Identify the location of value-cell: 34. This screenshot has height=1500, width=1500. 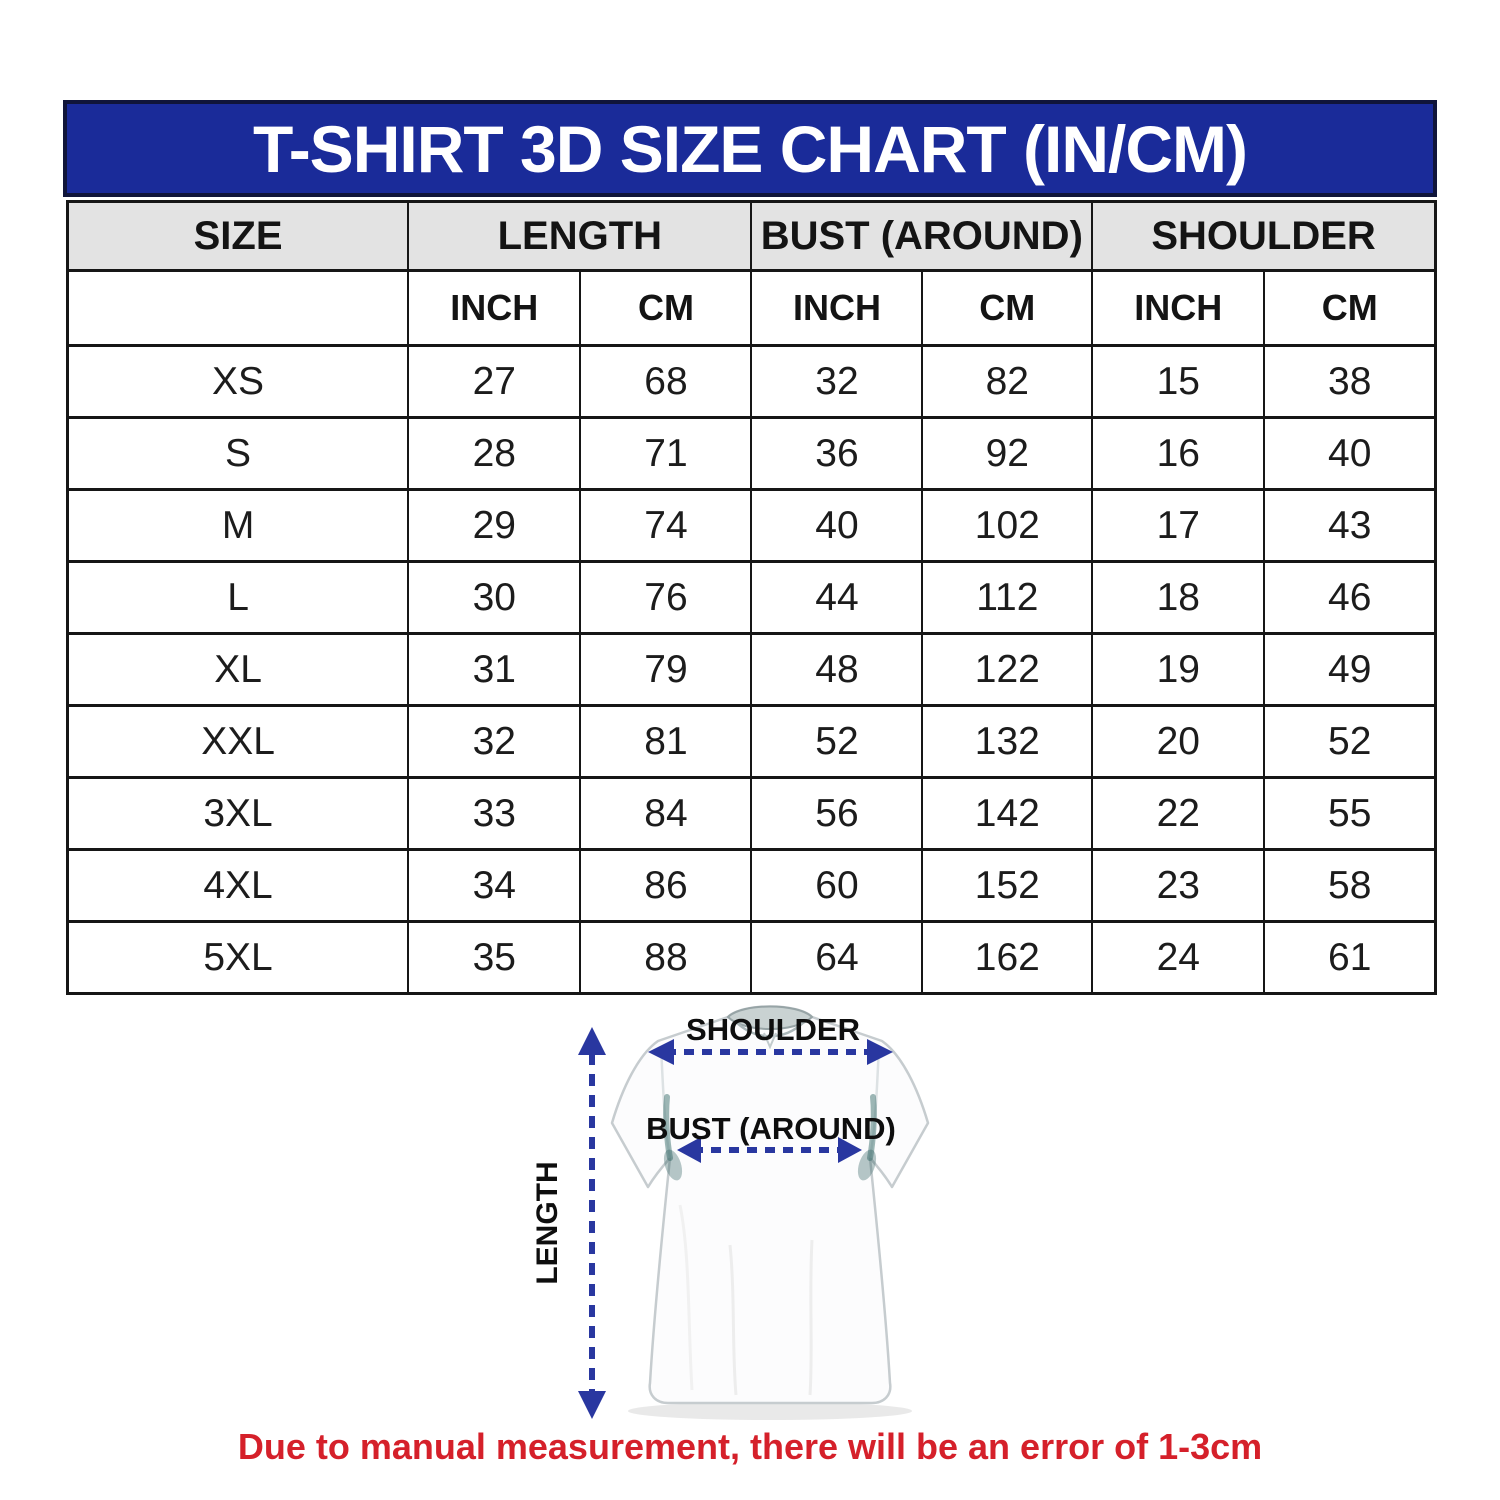
(494, 885).